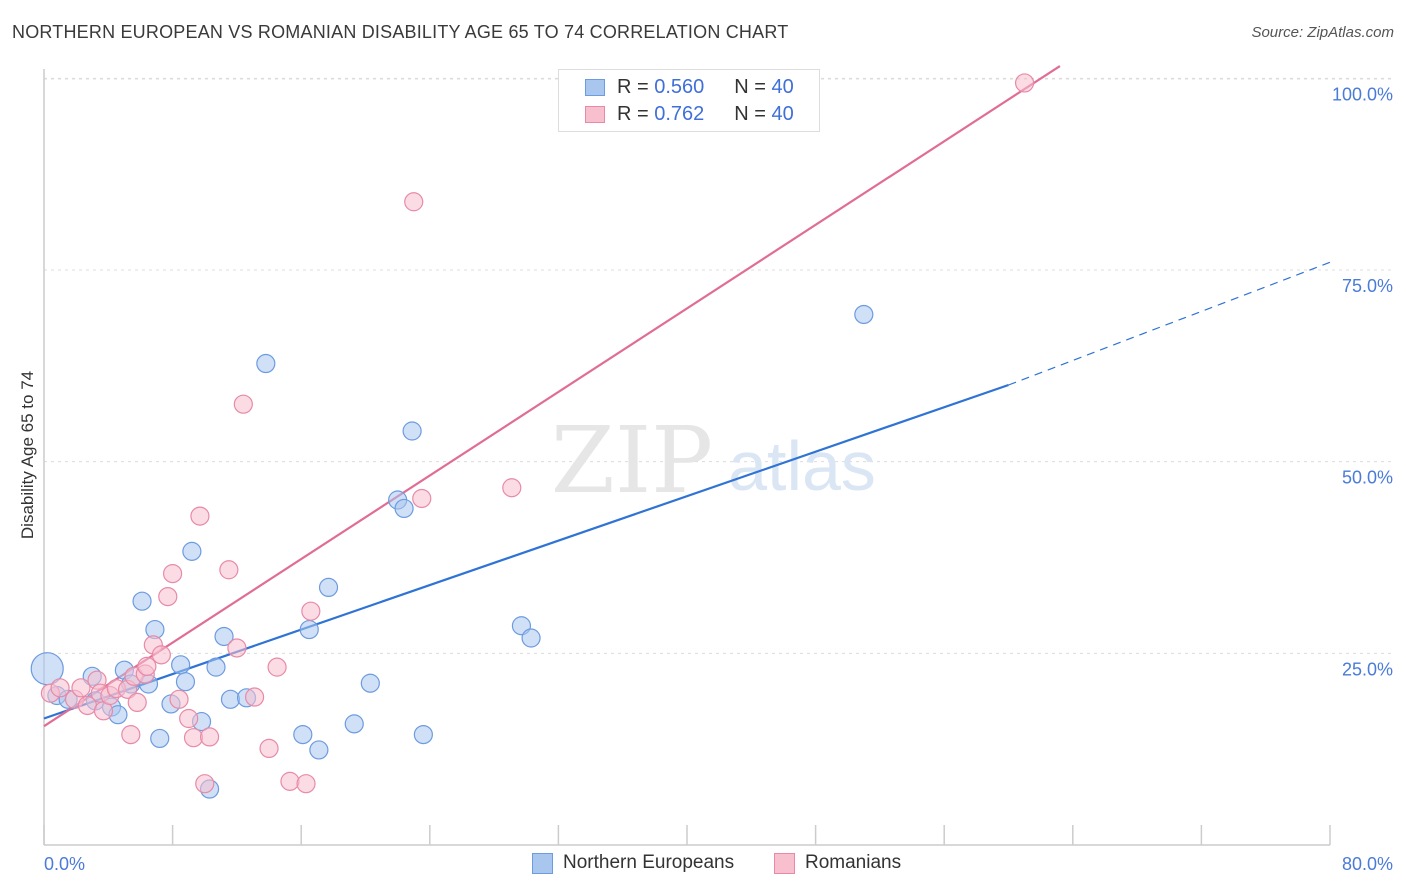 The height and width of the screenshot is (892, 1406). Describe the element at coordinates (1367, 286) in the screenshot. I see `y-tick-label: 75.0%` at that location.